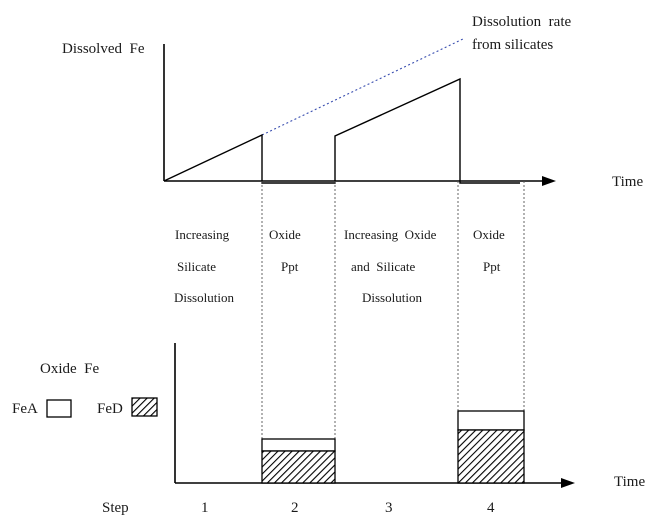  What do you see at coordinates (512, 45) in the screenshot?
I see `rate-label-line2: from silicates` at bounding box center [512, 45].